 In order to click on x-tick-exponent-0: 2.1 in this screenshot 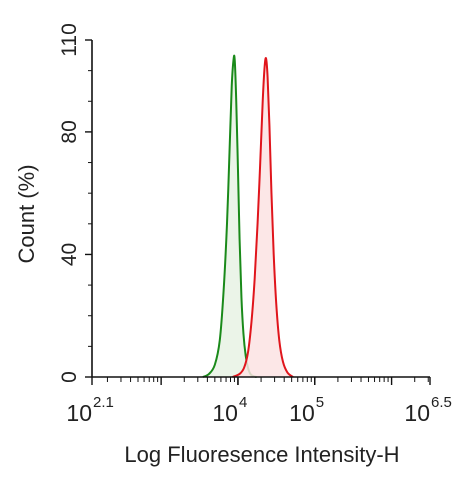, I will do `click(103, 402)`.